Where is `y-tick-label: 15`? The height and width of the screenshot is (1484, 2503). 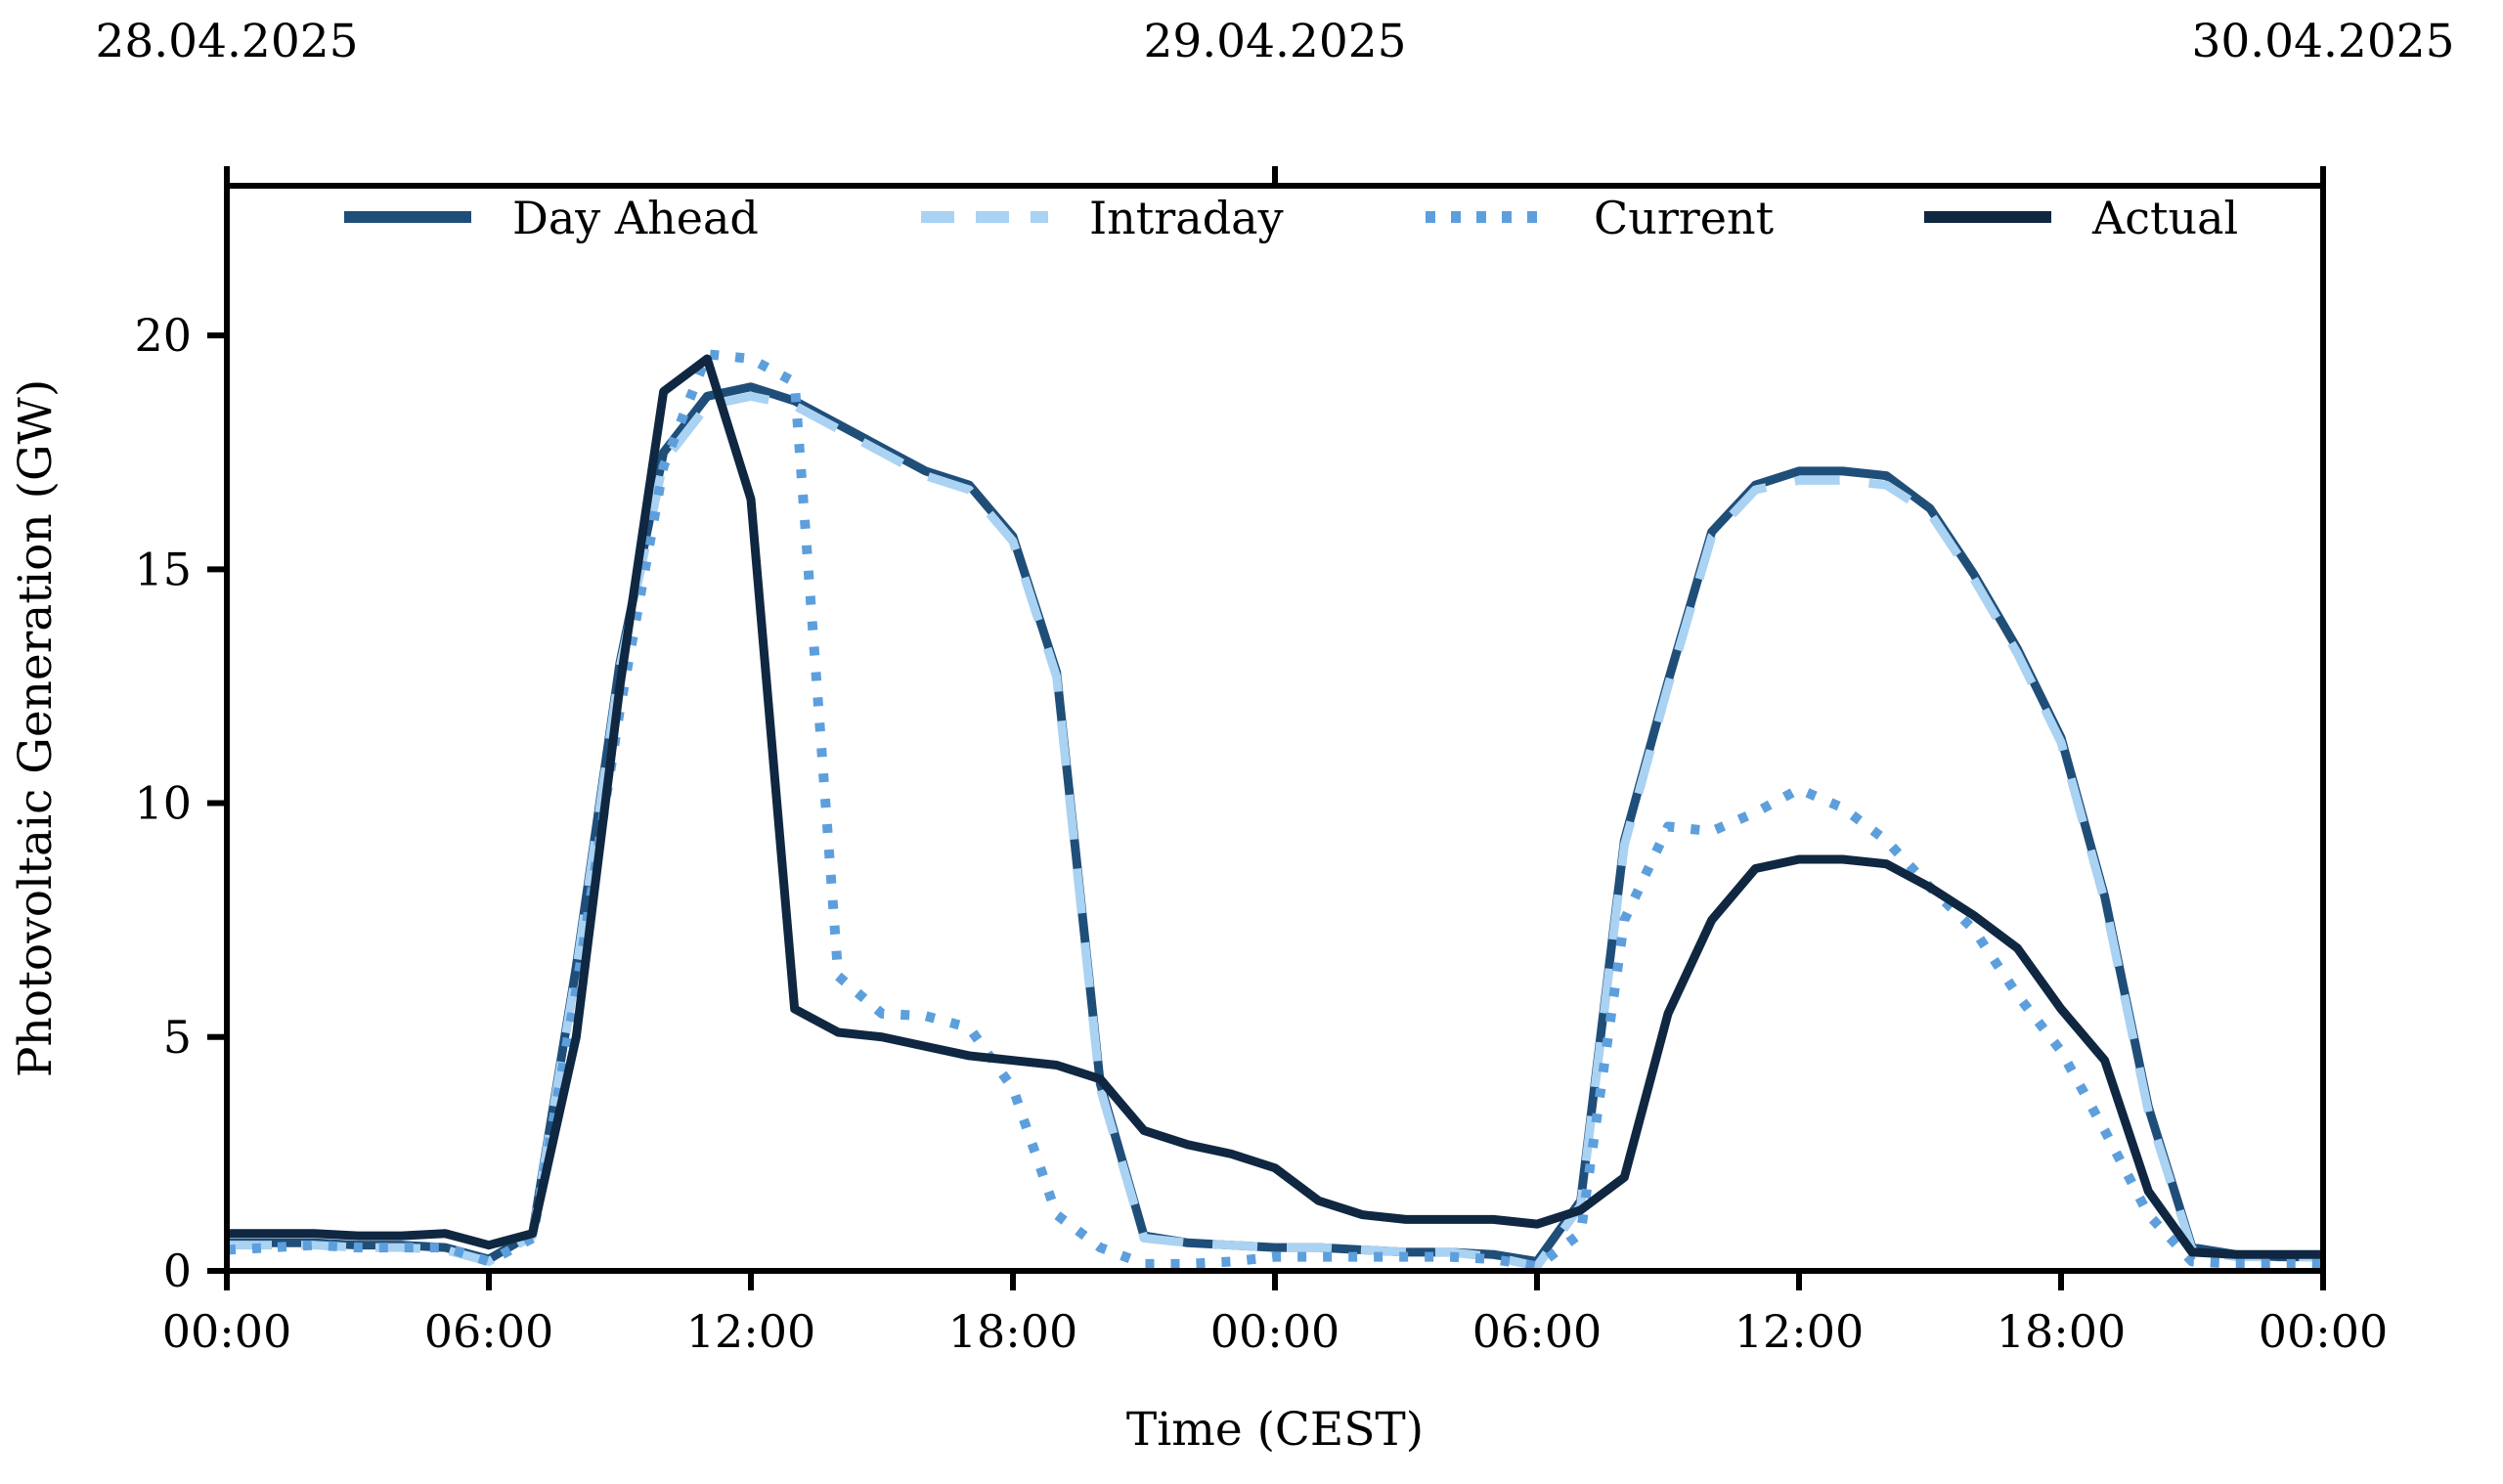
y-tick-label: 15 is located at coordinates (163, 569).